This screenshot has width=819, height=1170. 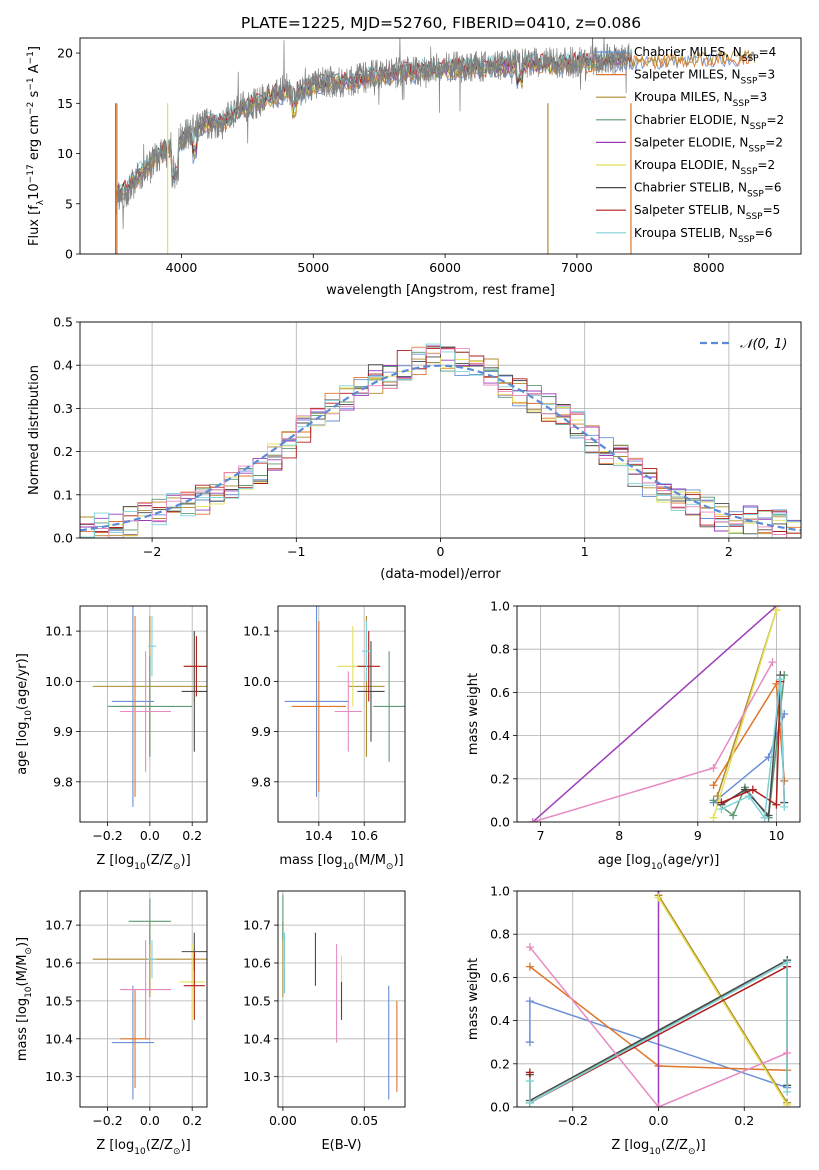 What do you see at coordinates (59, 925) in the screenshot?
I see `y-tick-label: 10.7` at bounding box center [59, 925].